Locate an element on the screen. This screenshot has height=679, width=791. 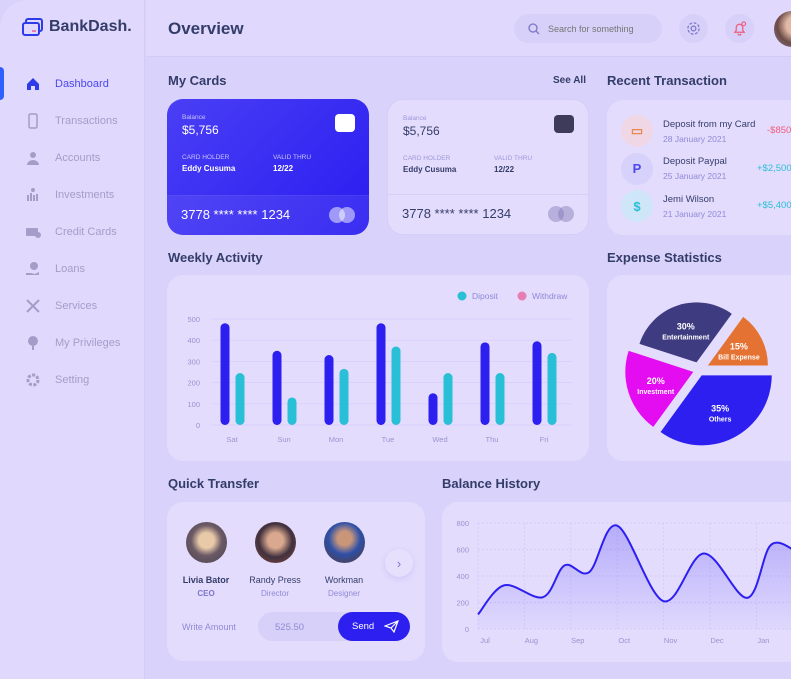
balance-line is located at coordinates (634, 570).